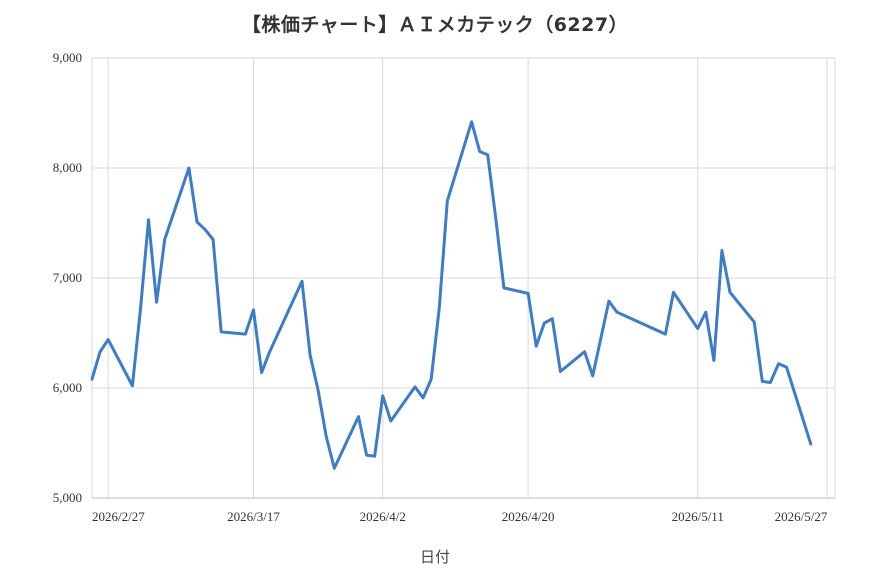  I want to click on y-tick-label: 7,000, so click(67, 277).